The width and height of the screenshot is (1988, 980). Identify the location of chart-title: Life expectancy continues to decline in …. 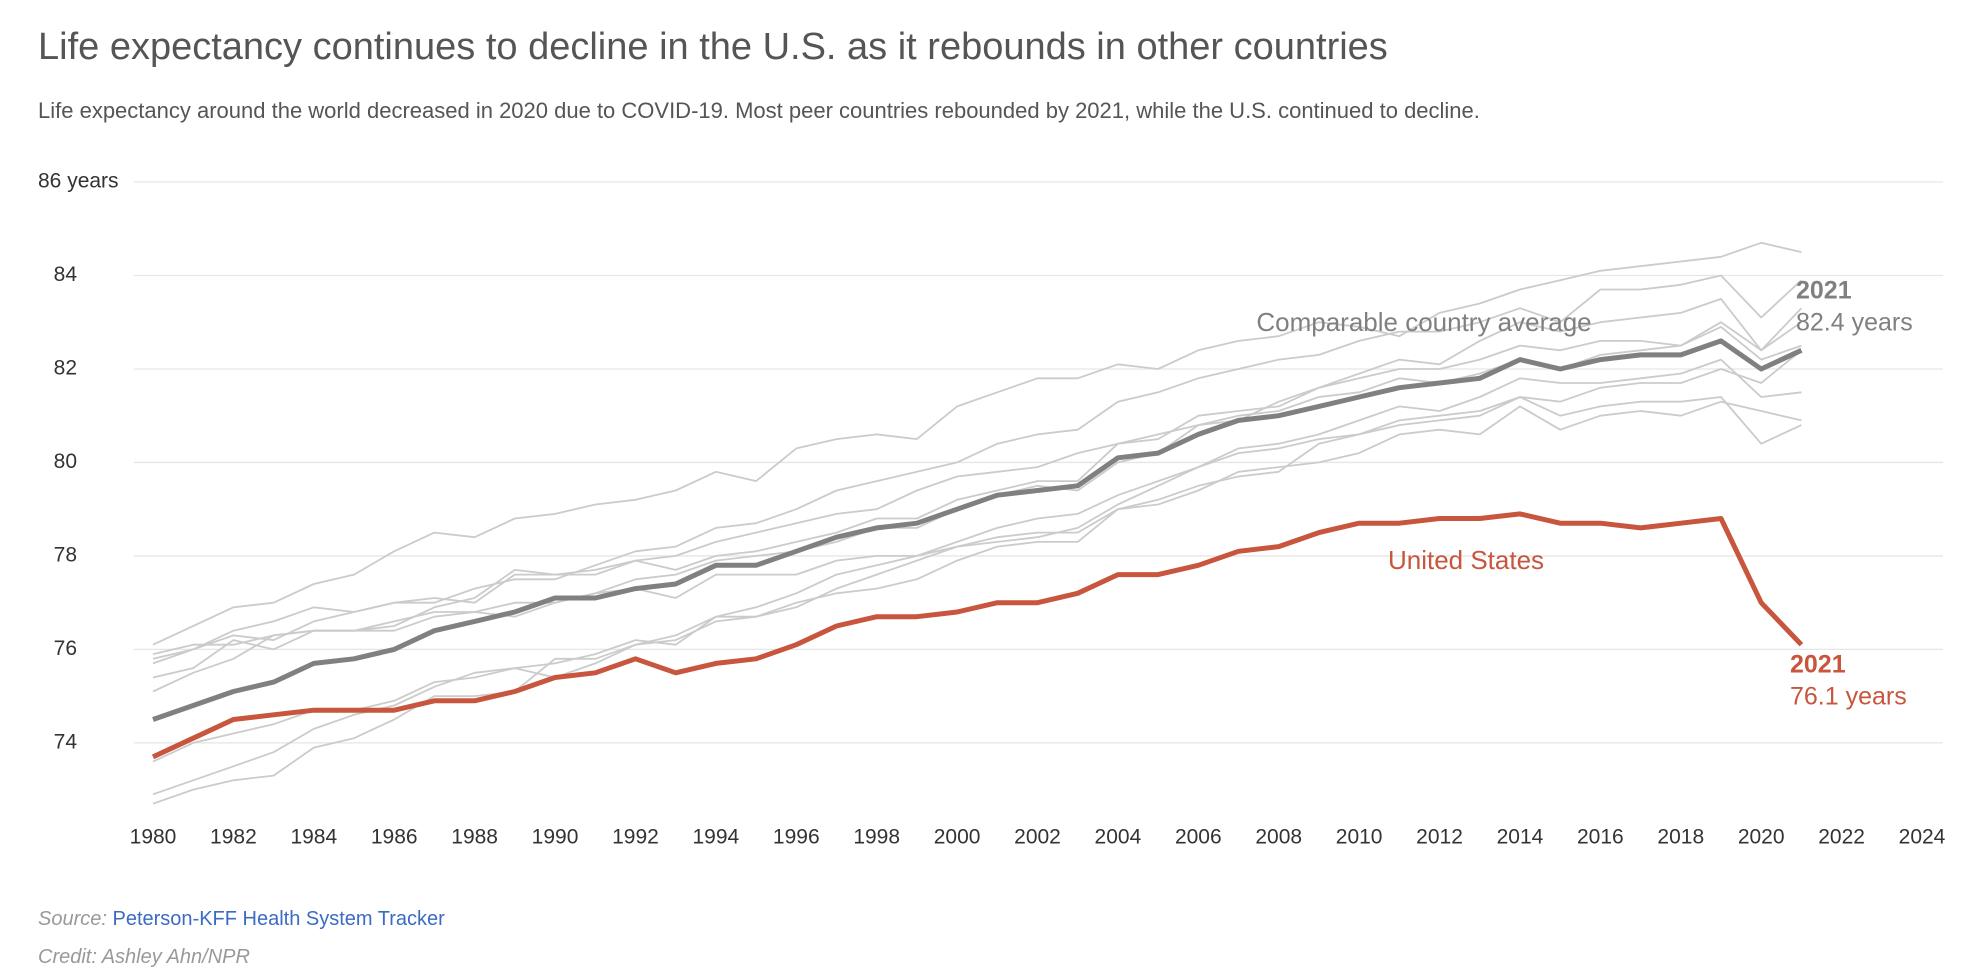
(713, 47).